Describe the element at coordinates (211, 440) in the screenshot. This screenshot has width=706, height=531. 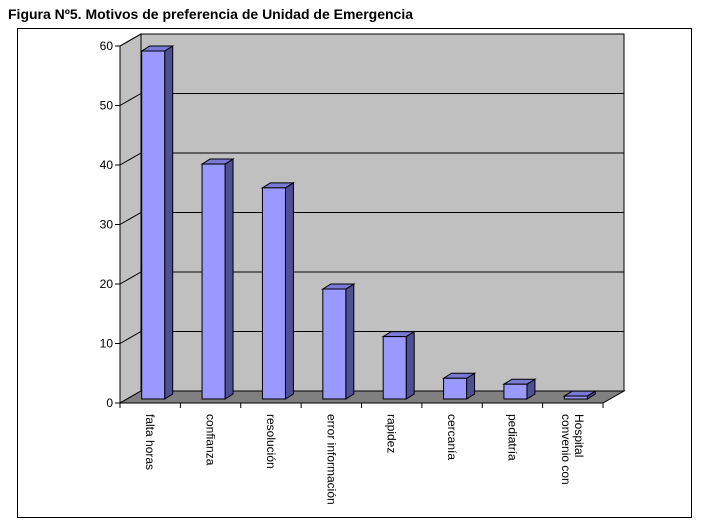
I see `x-tick-label: confianza` at that location.